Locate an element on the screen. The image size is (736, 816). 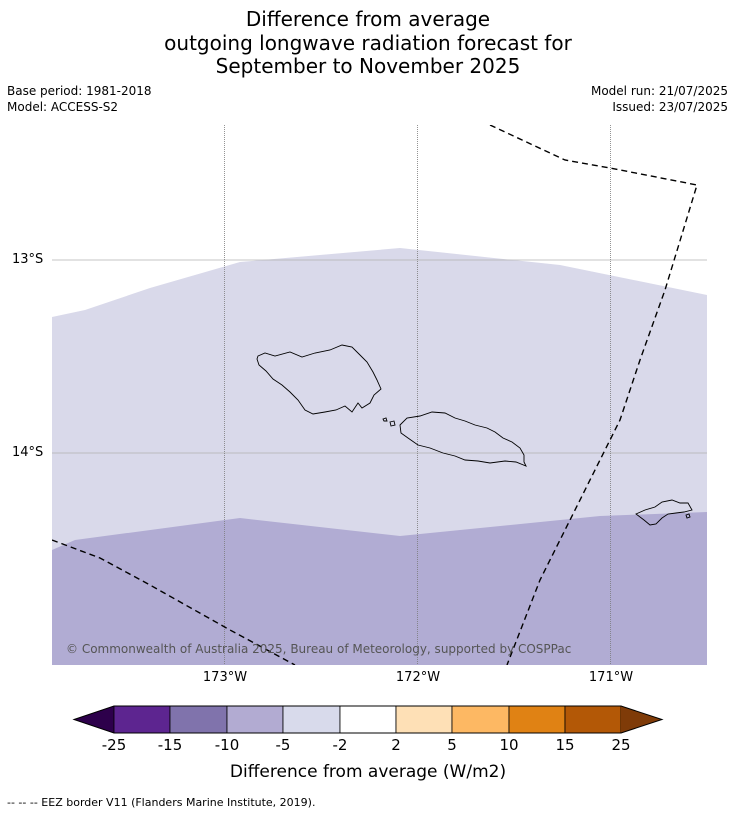
colorbar-tick: 10 is located at coordinates (509, 745).